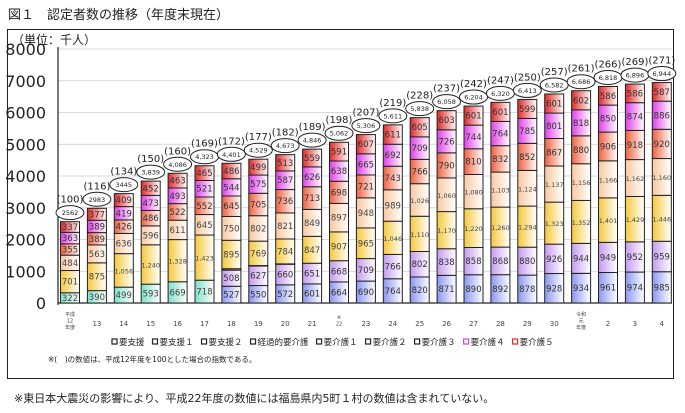 This screenshot has width=685, height=413. I want to click on index-label: (250), so click(527, 77).